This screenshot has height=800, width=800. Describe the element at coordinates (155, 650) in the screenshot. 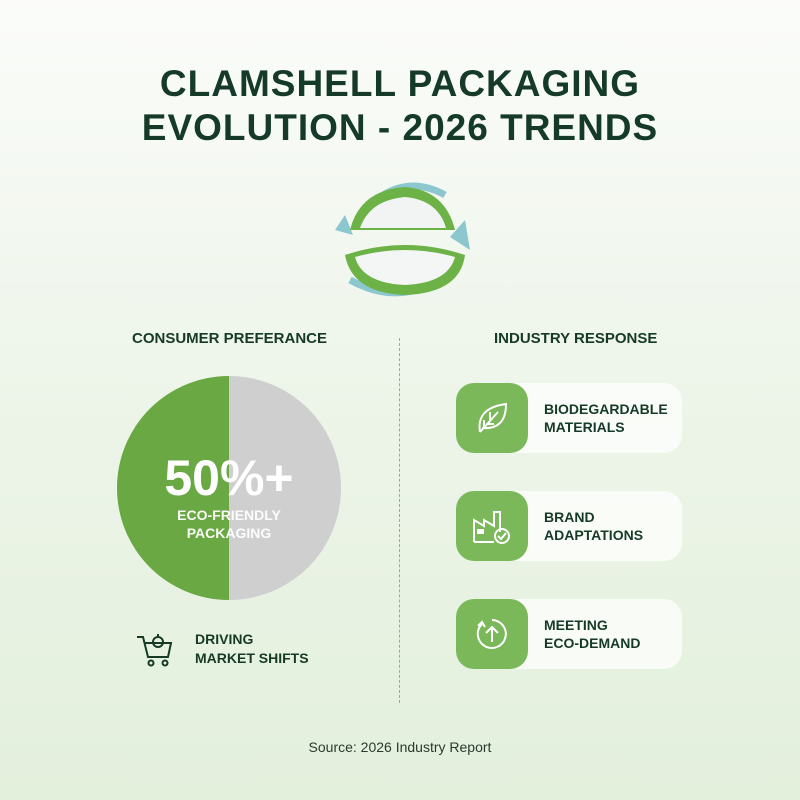

I see `shopping-cart-icon` at that location.